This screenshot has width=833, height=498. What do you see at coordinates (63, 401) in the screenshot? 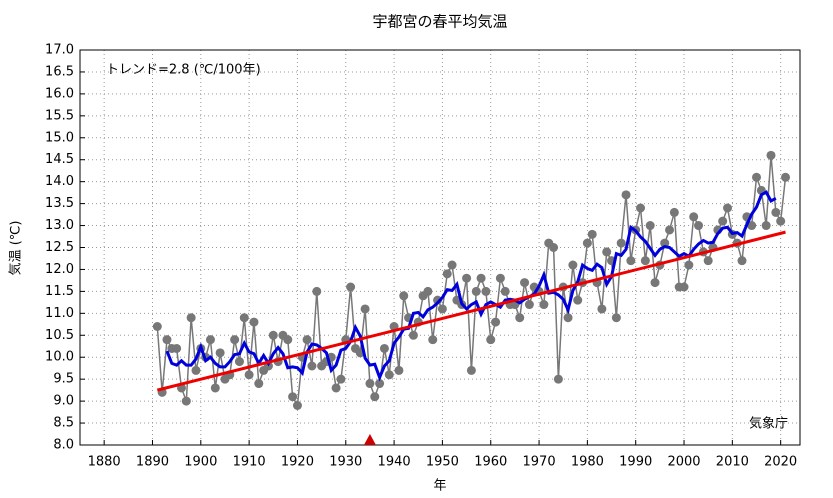
I see `y-tick-label: 9.0` at bounding box center [63, 401].